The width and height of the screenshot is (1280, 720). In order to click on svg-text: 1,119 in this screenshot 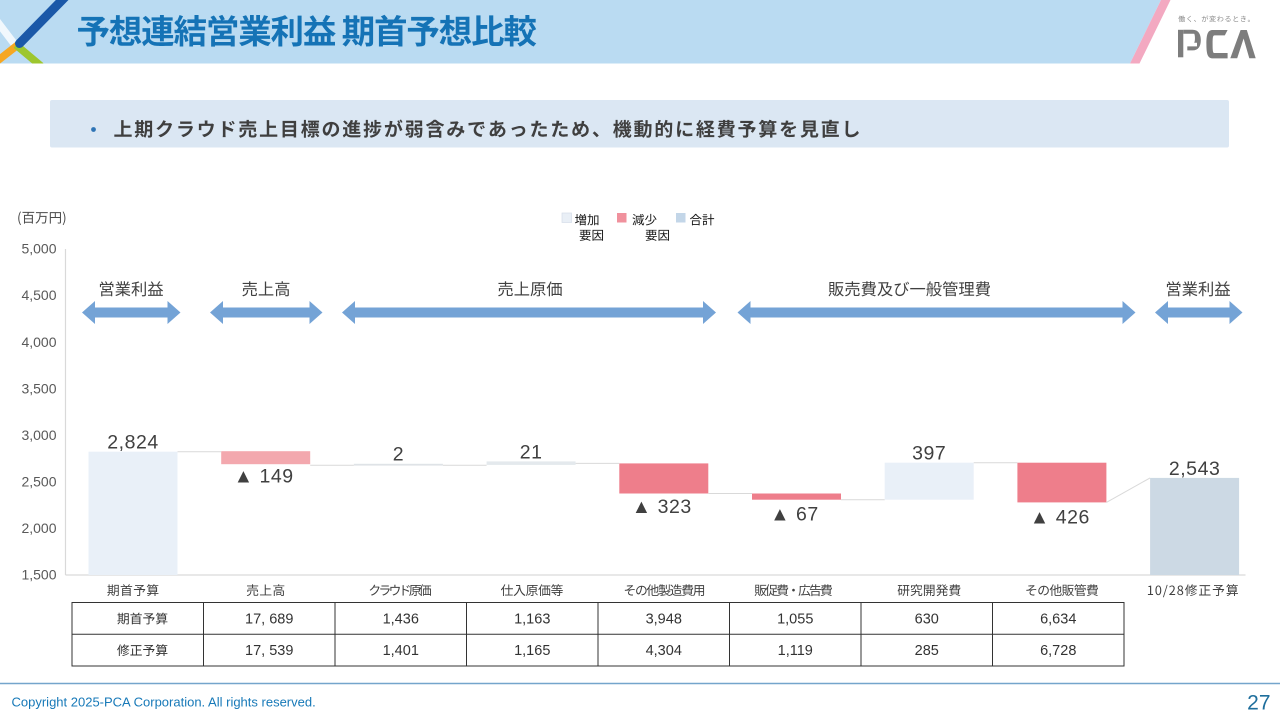, I will do `click(795, 651)`.